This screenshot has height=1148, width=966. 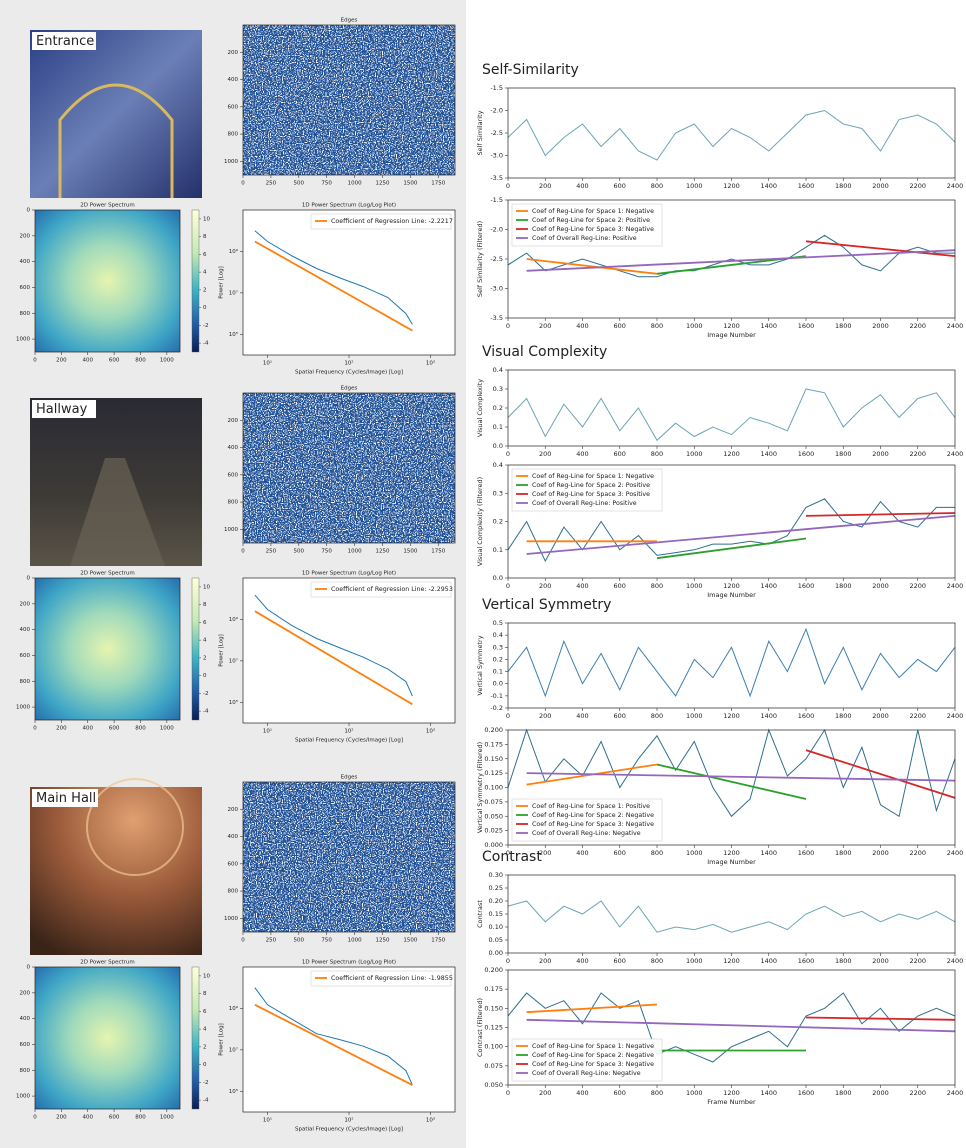 I want to click on chart-title: 1D Power Spectrum (Log/Log Plot), so click(x=349, y=574).